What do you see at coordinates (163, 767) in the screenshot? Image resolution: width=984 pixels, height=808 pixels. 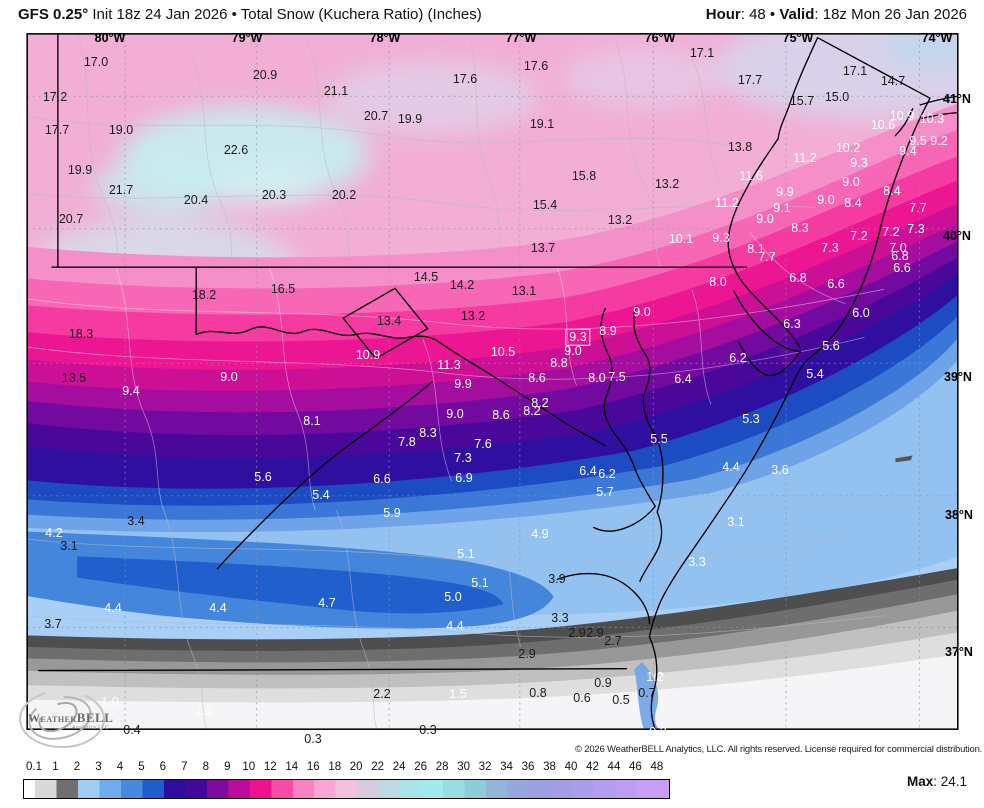 I see `colorbar-tick: 6` at bounding box center [163, 767].